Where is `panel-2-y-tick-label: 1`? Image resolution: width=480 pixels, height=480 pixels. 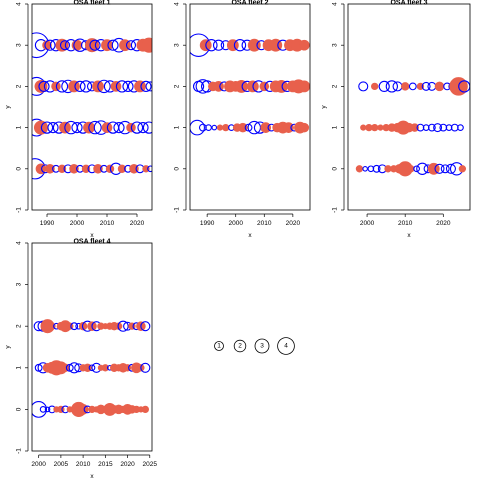
panel-2-y-tick-label: 1 is located at coordinates (177, 127).